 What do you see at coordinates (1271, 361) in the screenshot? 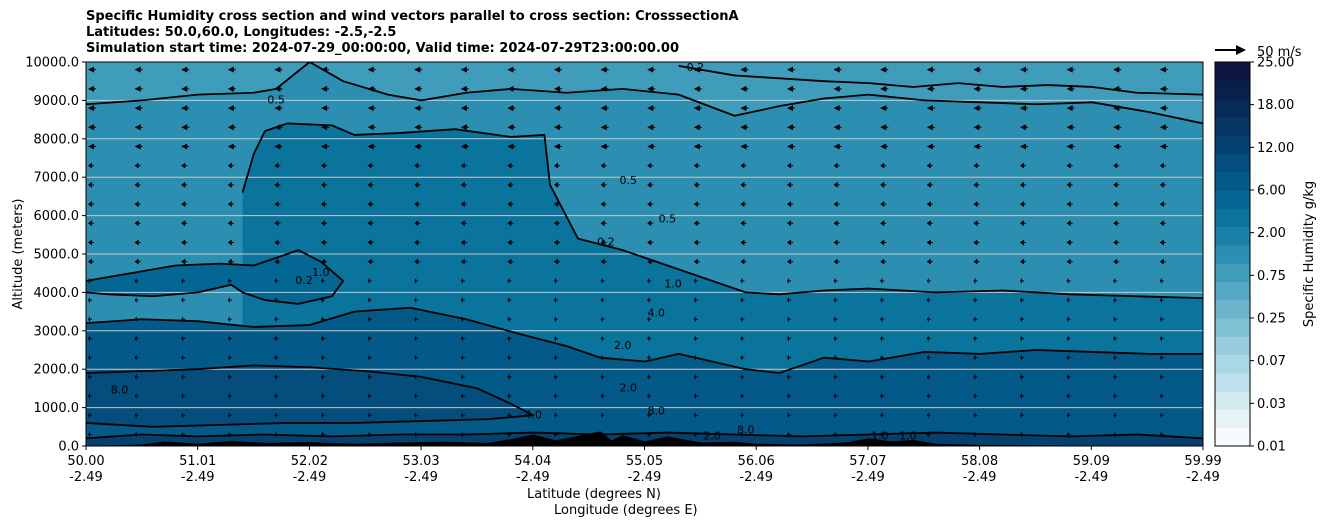
I see `colorbar-tick-label: 0.07` at bounding box center [1271, 361].